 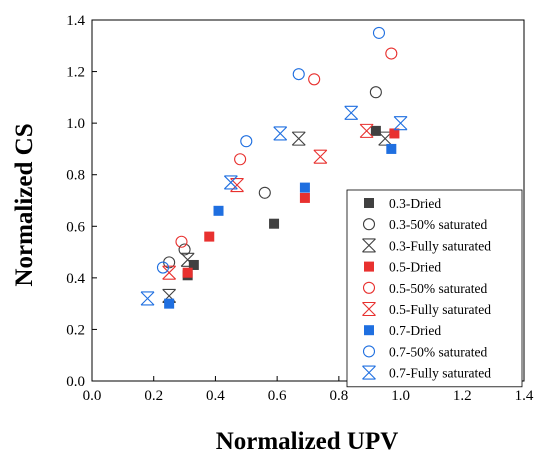 I want to click on legend-label: 0.5-Dried, so click(x=415, y=267).